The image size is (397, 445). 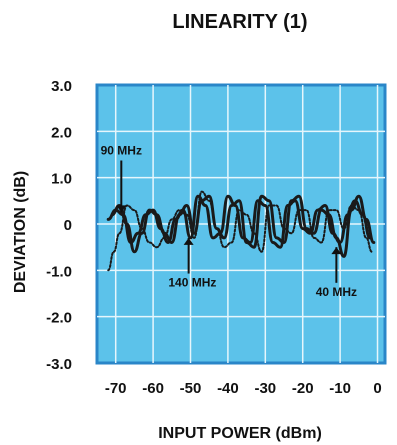 What do you see at coordinates (191, 388) in the screenshot?
I see `x-tick-label: -50` at bounding box center [191, 388].